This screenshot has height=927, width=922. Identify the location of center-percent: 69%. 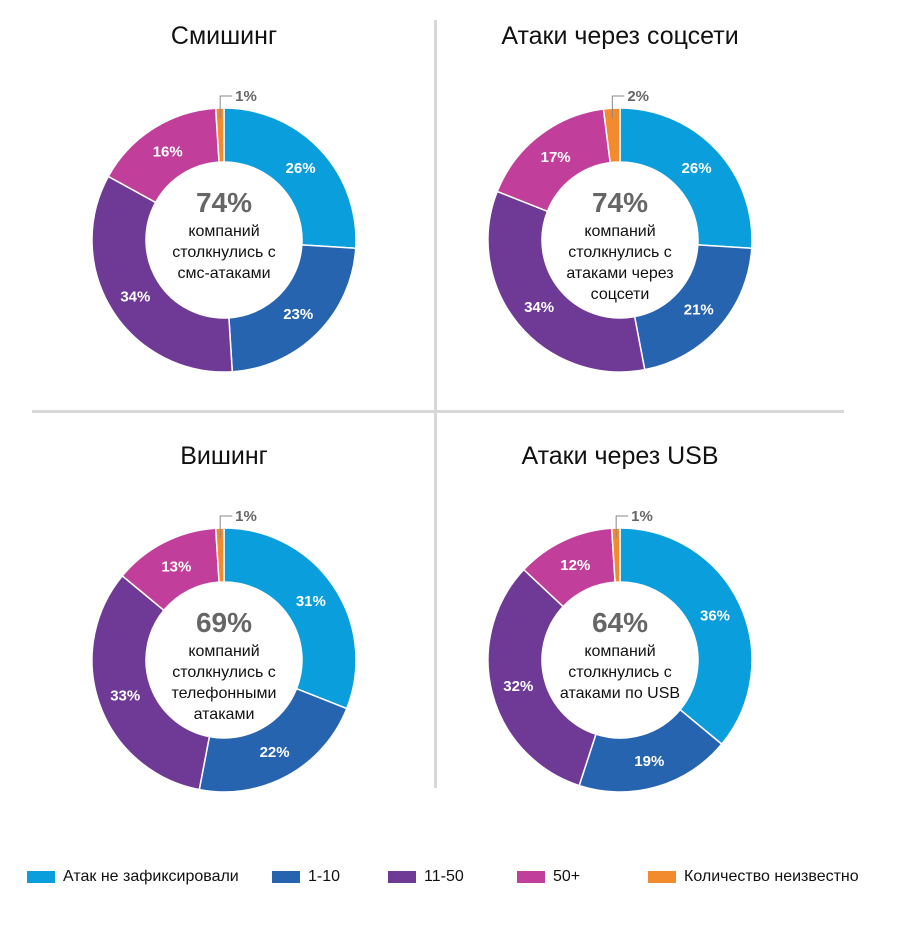
(224, 622).